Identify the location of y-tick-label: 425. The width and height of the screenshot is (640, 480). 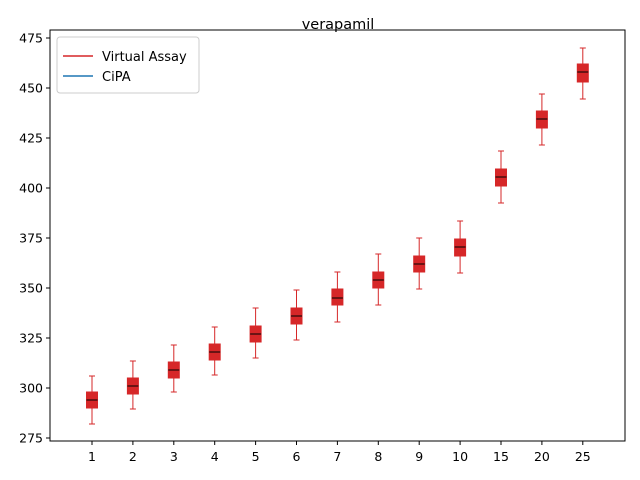
(31, 138).